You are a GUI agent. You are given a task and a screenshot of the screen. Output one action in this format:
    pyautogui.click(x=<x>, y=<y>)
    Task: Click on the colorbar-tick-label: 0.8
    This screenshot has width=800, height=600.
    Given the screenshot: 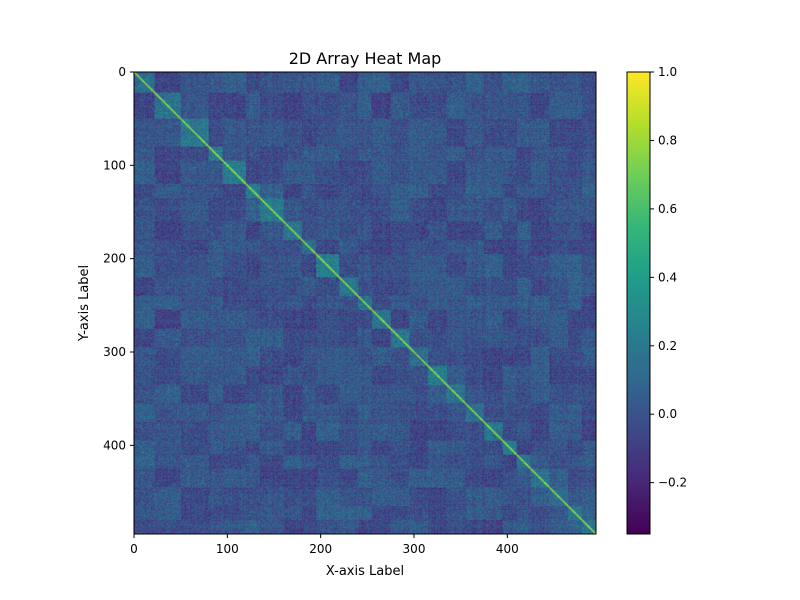 What is the action you would take?
    pyautogui.click(x=667, y=140)
    